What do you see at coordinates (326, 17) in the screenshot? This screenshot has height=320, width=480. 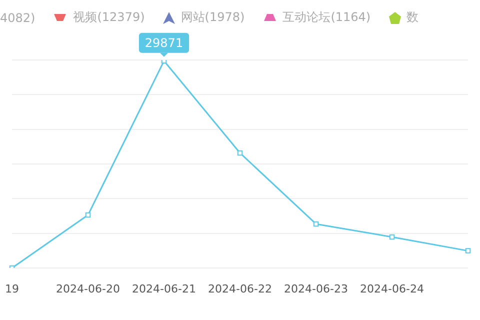 I see `text: 互动论坛(1164)` at bounding box center [326, 17].